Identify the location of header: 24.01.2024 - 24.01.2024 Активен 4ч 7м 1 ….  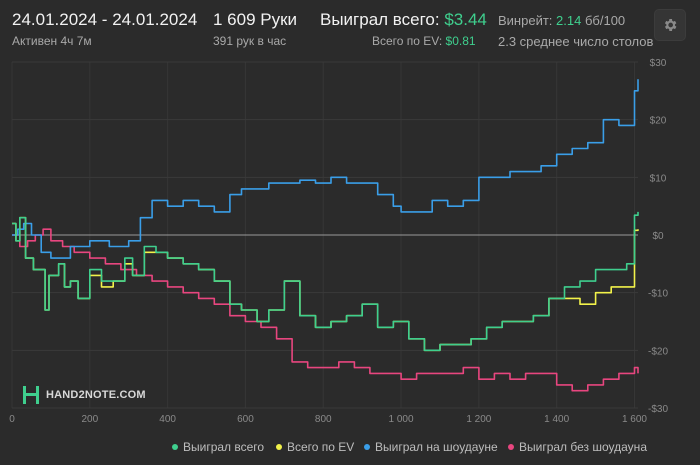
(350, 28).